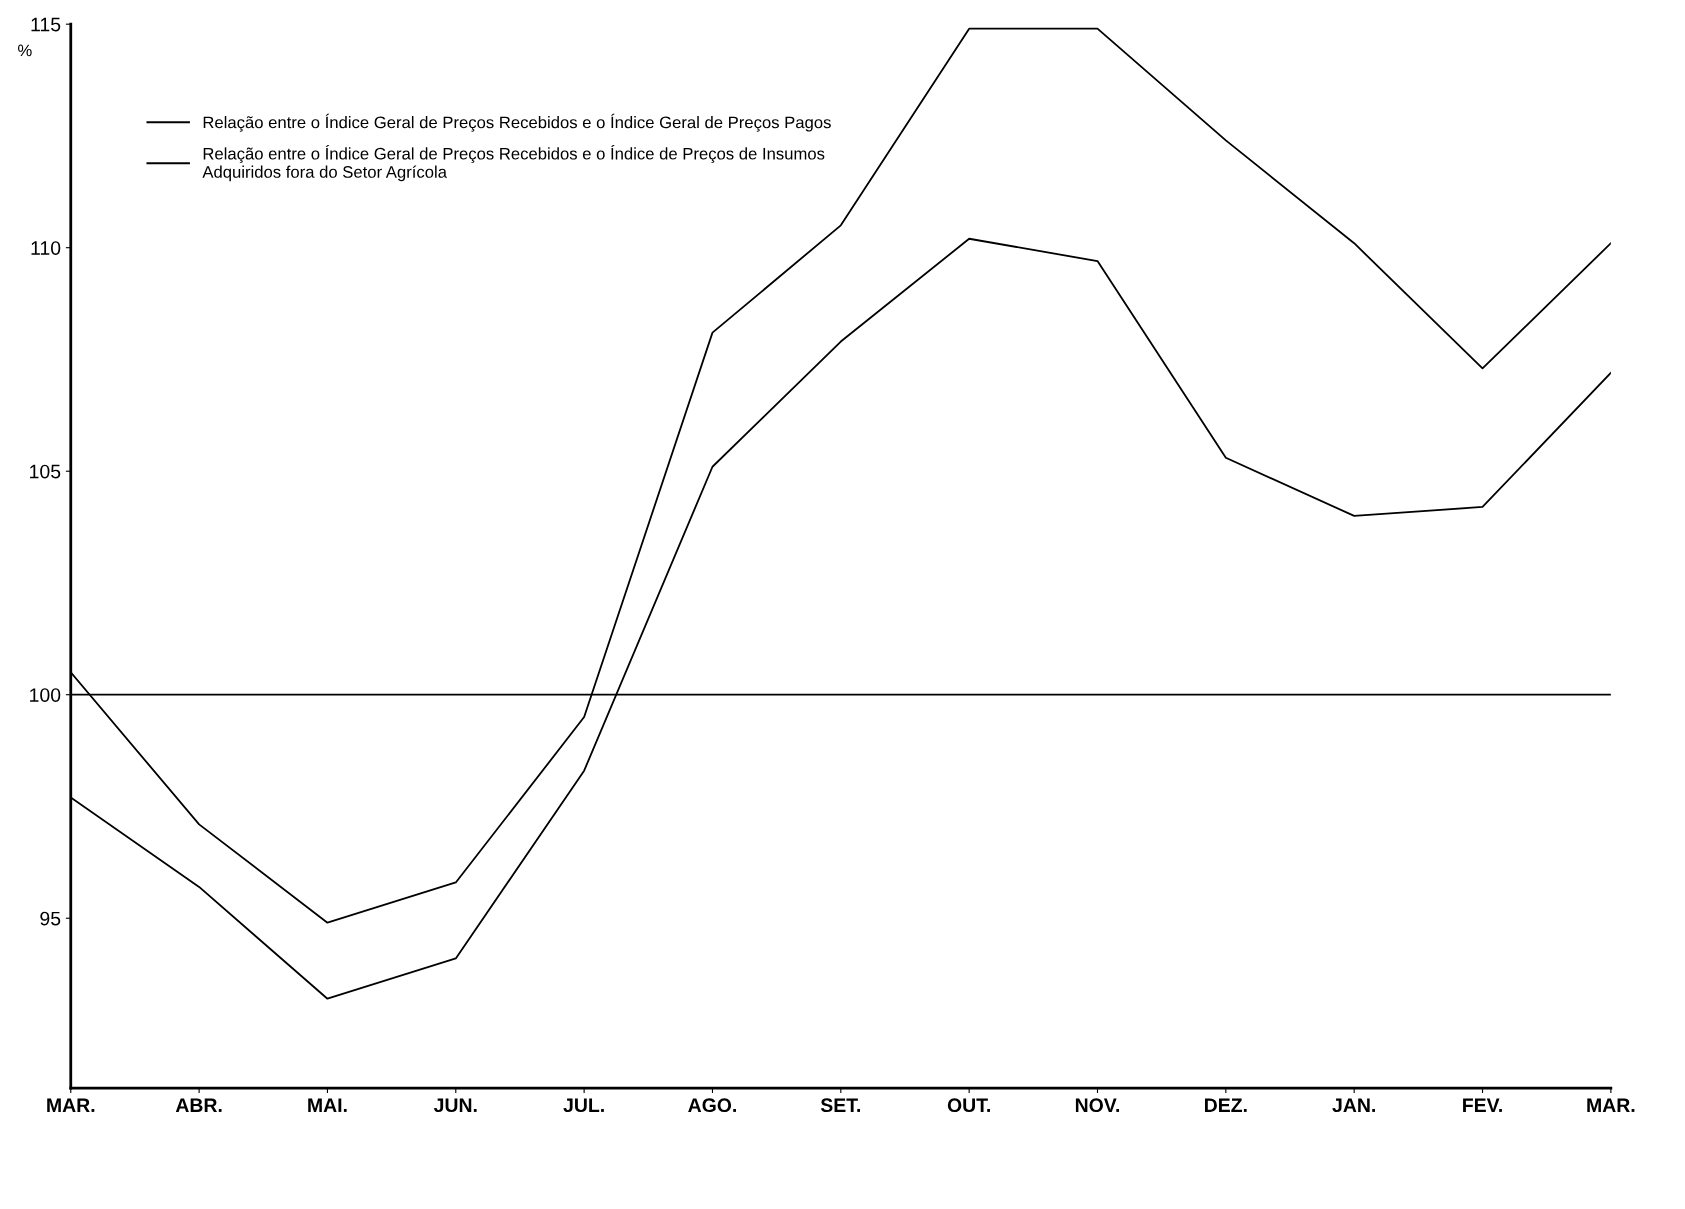 This screenshot has height=1209, width=1685. Describe the element at coordinates (1482, 1105) in the screenshot. I see `x-tick-label: FEV.` at that location.